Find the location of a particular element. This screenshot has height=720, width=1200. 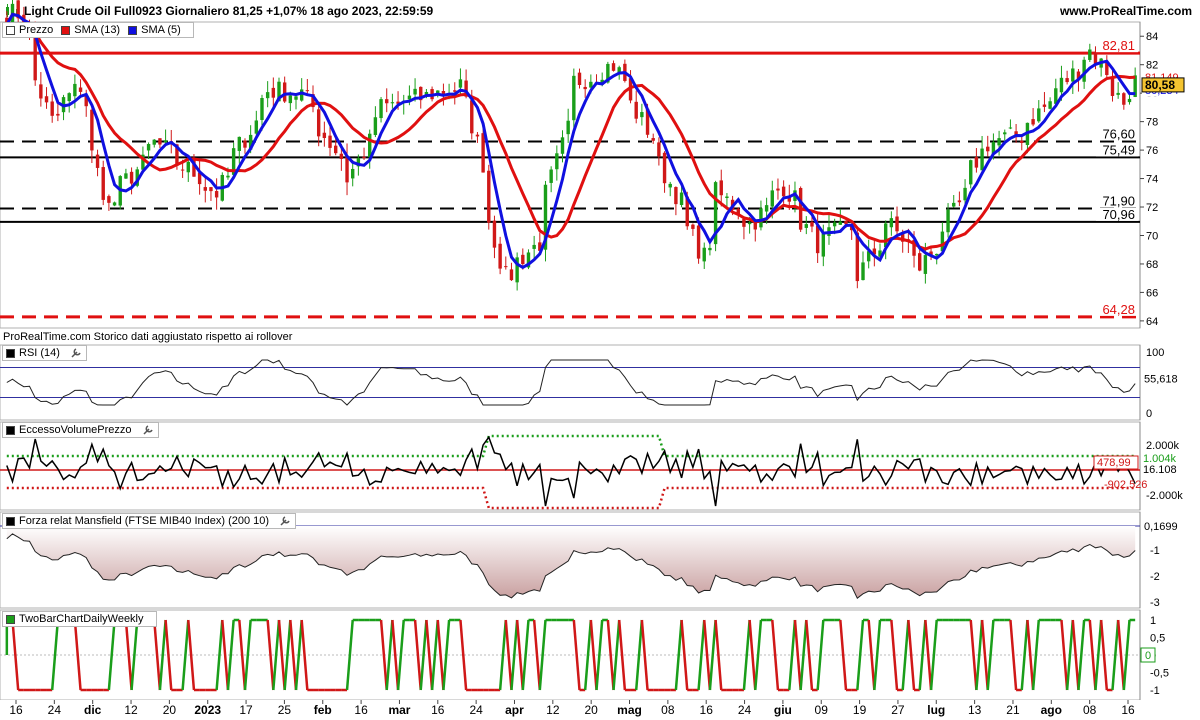

mans-value: 0,1699 is located at coordinates (1161, 527).